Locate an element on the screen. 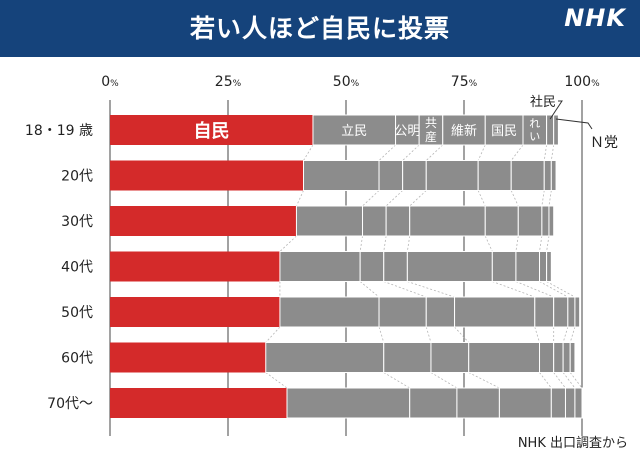  category-label: 50代 is located at coordinates (77, 313).